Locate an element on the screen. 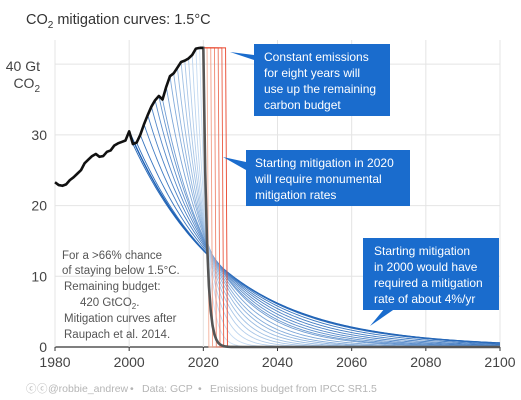 This screenshot has height=400, width=521. historical-line is located at coordinates (127, 117).